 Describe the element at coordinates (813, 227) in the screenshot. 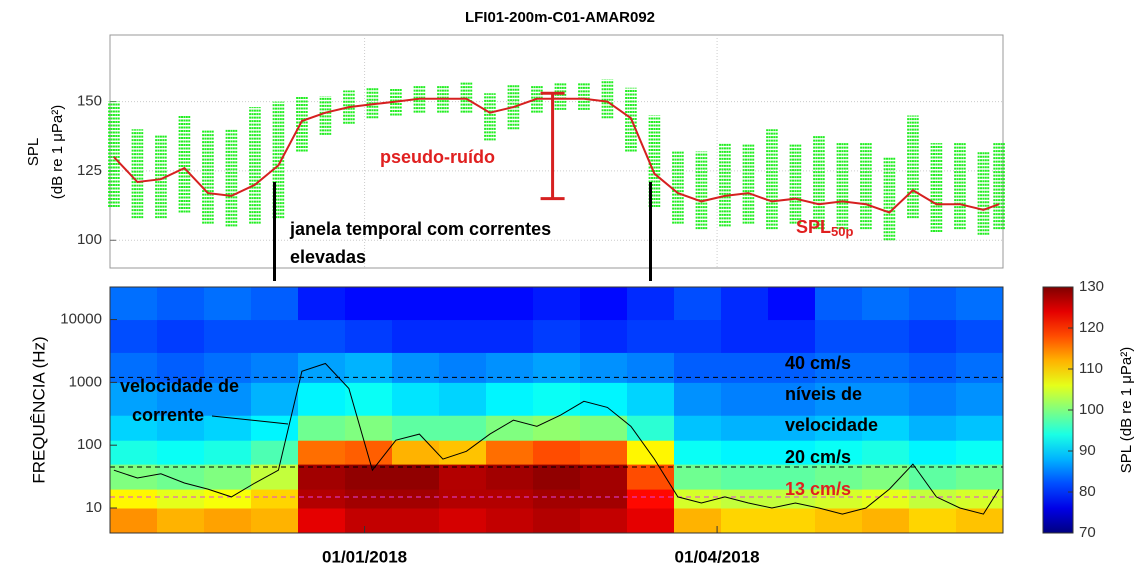

I see `annotation: SPL` at that location.